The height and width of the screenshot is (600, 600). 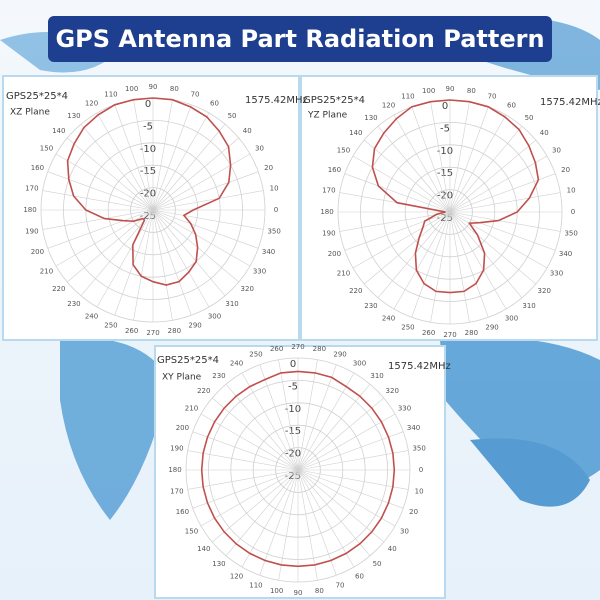 What do you see at coordinates (148, 149) in the screenshot?
I see `r-tick-label: -10` at bounding box center [148, 149].